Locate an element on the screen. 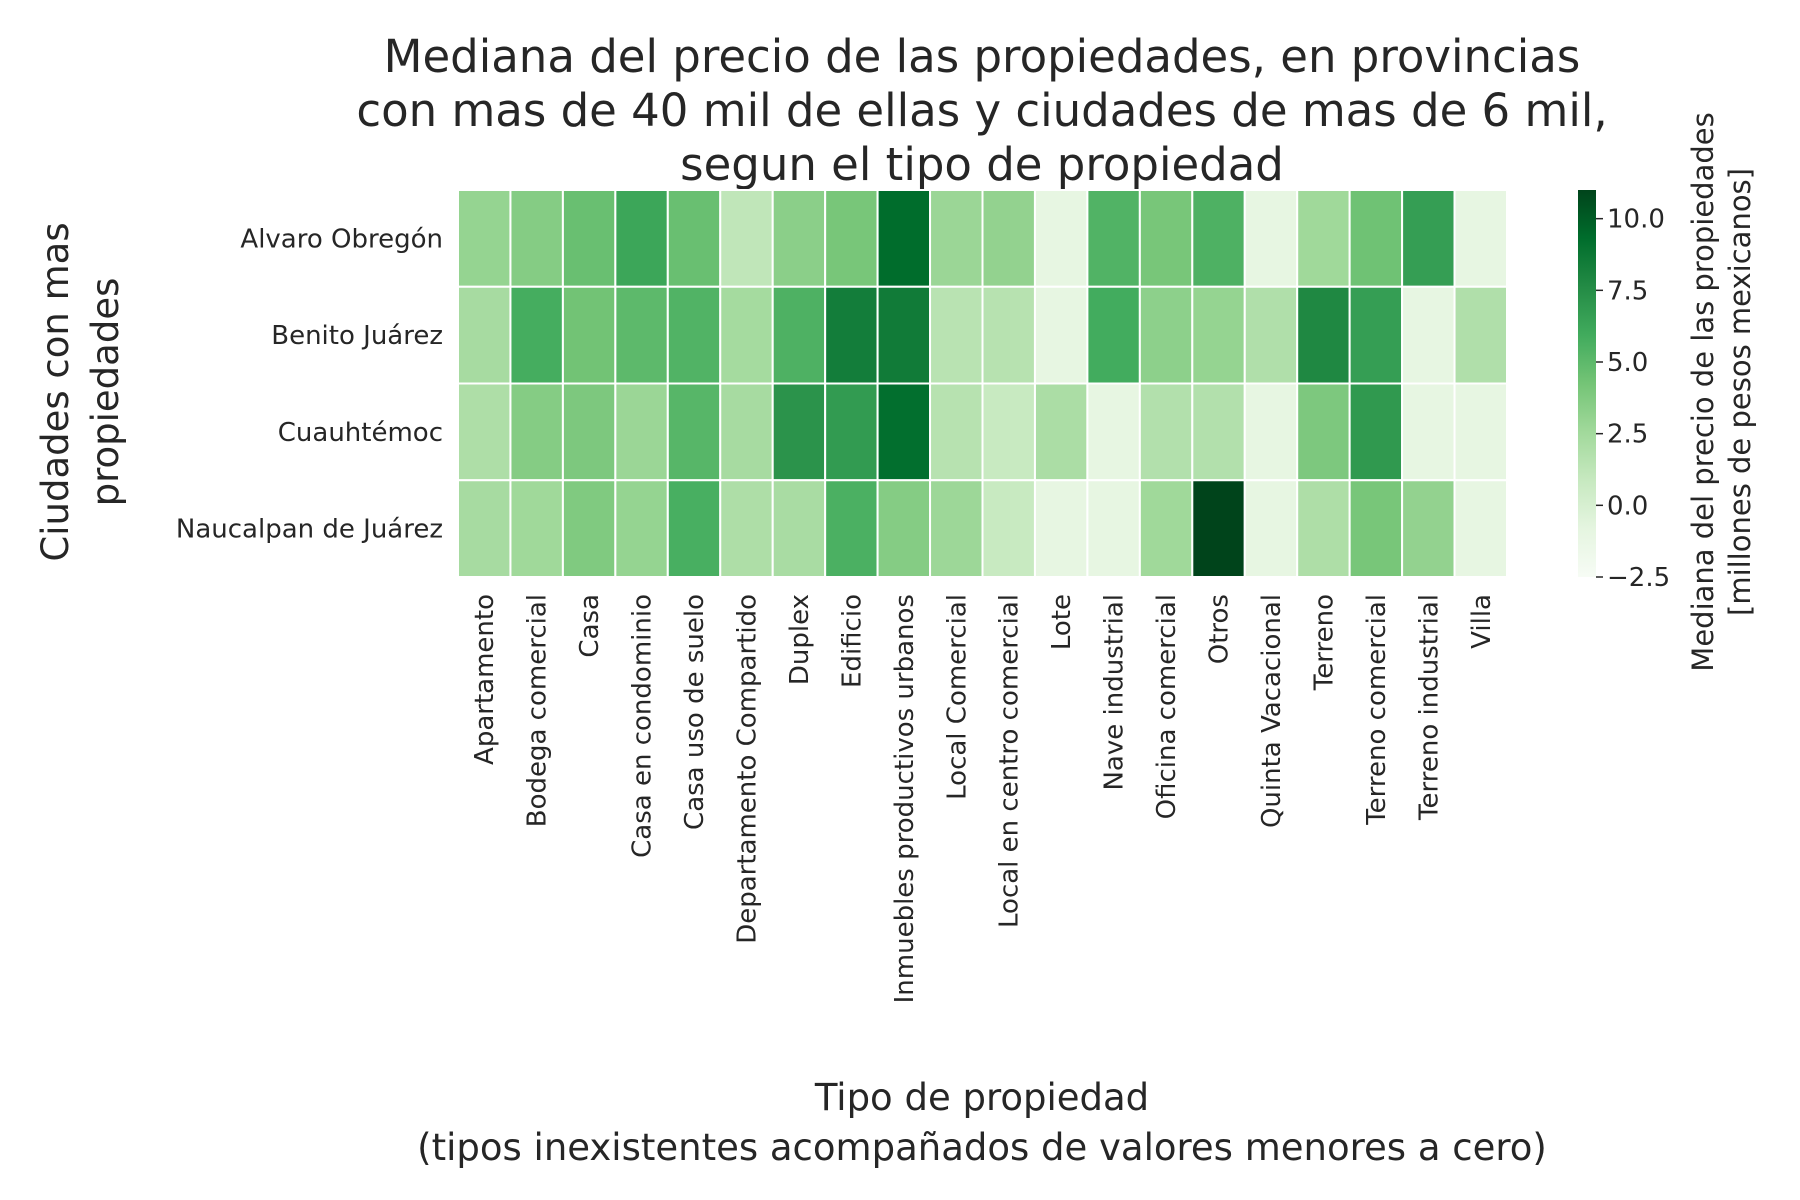 Image resolution: width=1800 pixels, height=1200 pixels. colorbar-title-line: [millones de pesos mexicanos] is located at coordinates (1740, 392).